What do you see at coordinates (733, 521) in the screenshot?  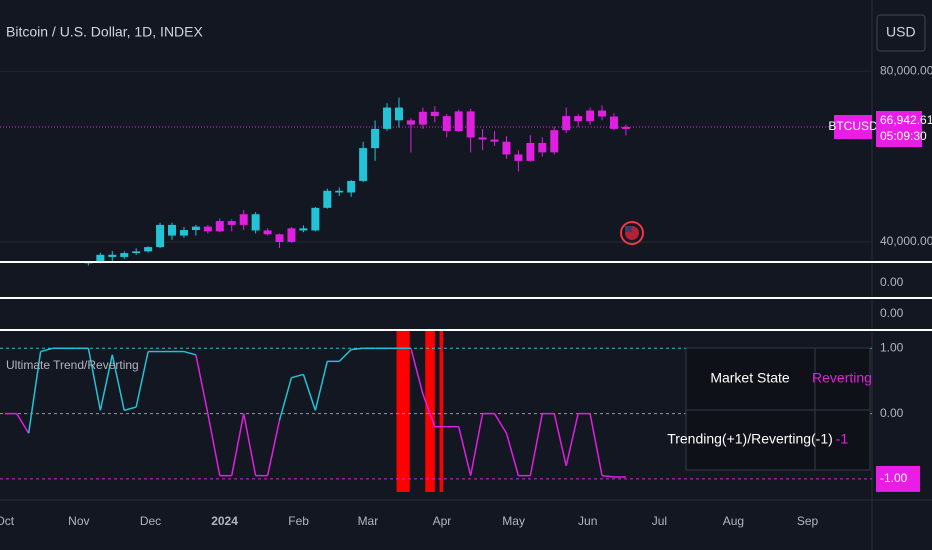 I see `x-tick-label: Aug` at bounding box center [733, 521].